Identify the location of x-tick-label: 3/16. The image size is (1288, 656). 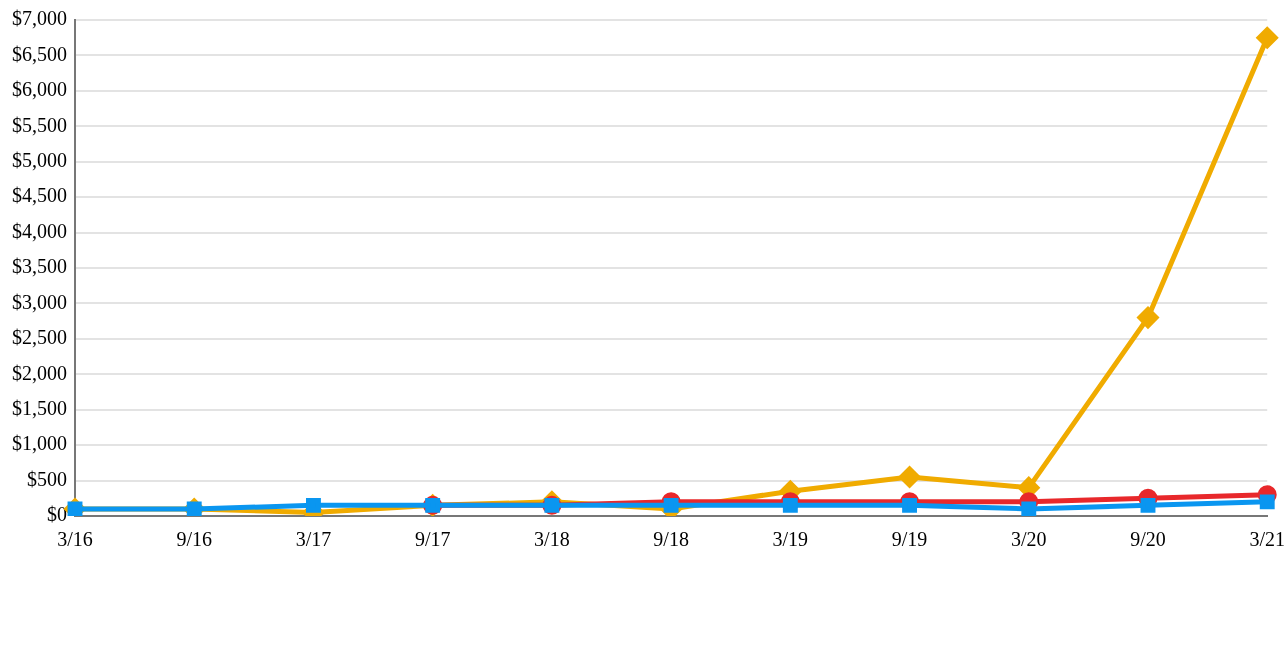
(75, 539).